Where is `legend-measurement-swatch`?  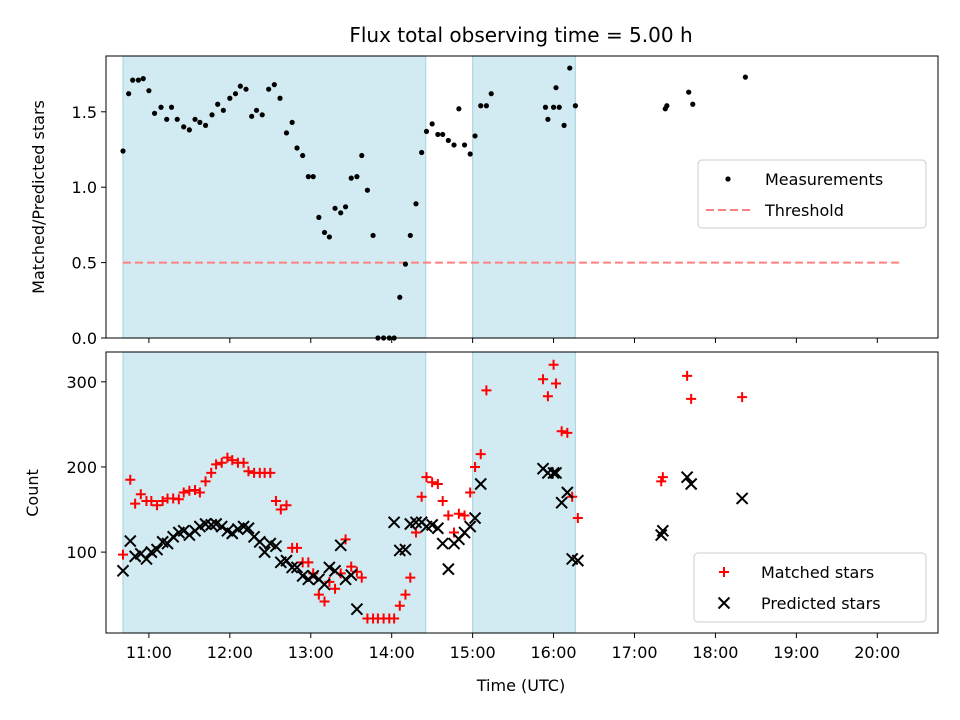
legend-measurement-swatch is located at coordinates (728, 179).